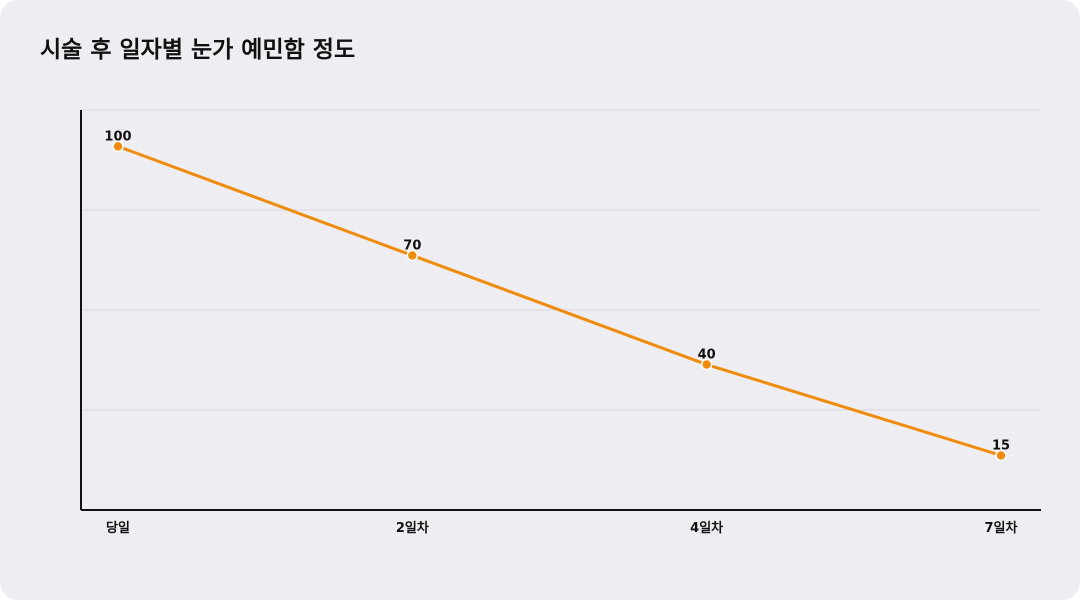 This screenshot has height=600, width=1080. Describe the element at coordinates (1001, 528) in the screenshot. I see `x-tick-label: 7일차` at that location.